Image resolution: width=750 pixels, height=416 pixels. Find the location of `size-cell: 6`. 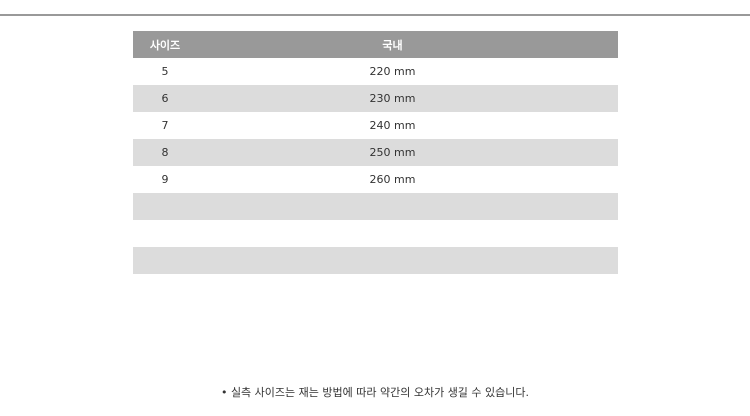

size-cell: 6 is located at coordinates (165, 98).